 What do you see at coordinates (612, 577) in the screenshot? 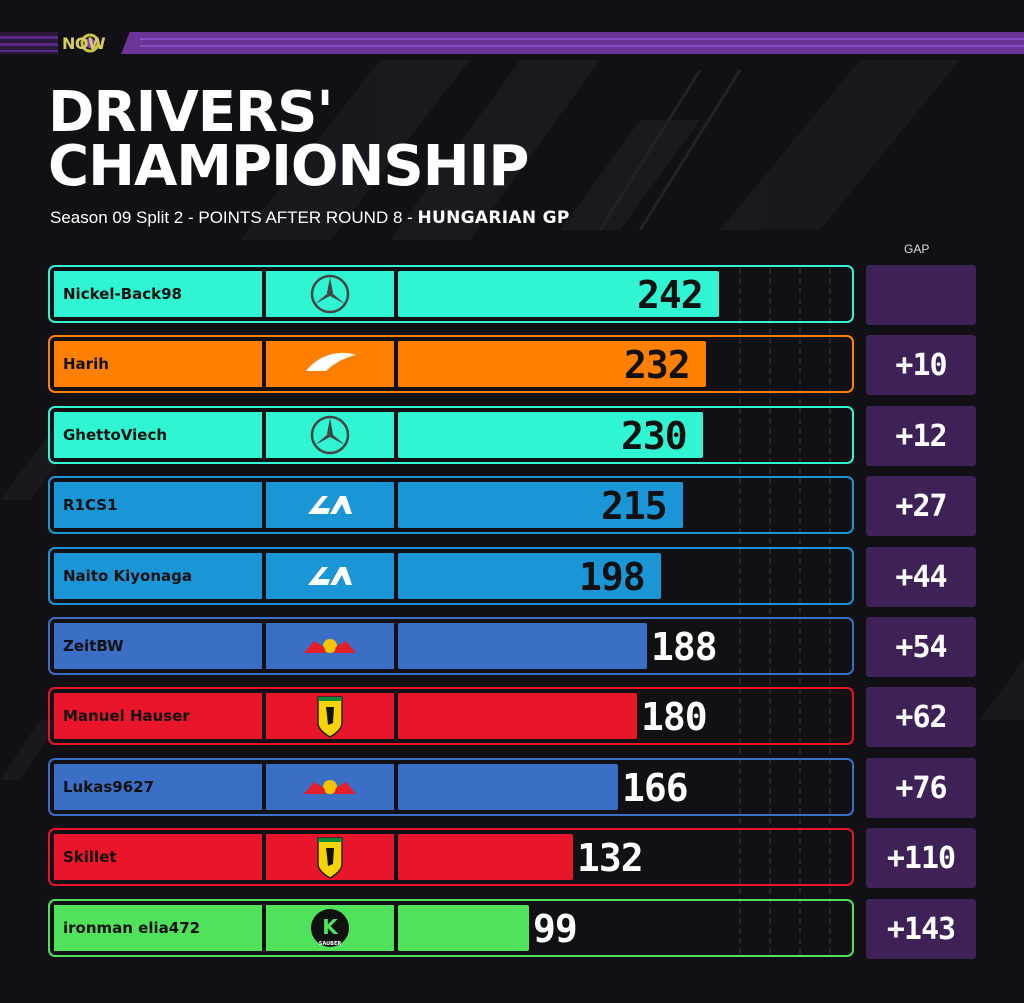
I see `points-label: 198` at bounding box center [612, 577].